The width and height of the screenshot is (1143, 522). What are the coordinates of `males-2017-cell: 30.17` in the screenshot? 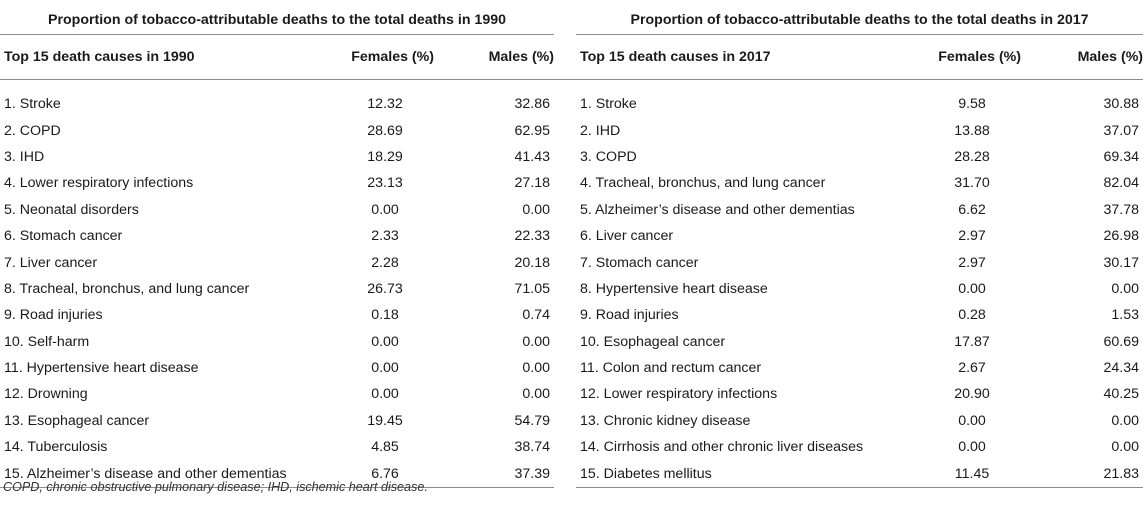 It's located at (1121, 262).